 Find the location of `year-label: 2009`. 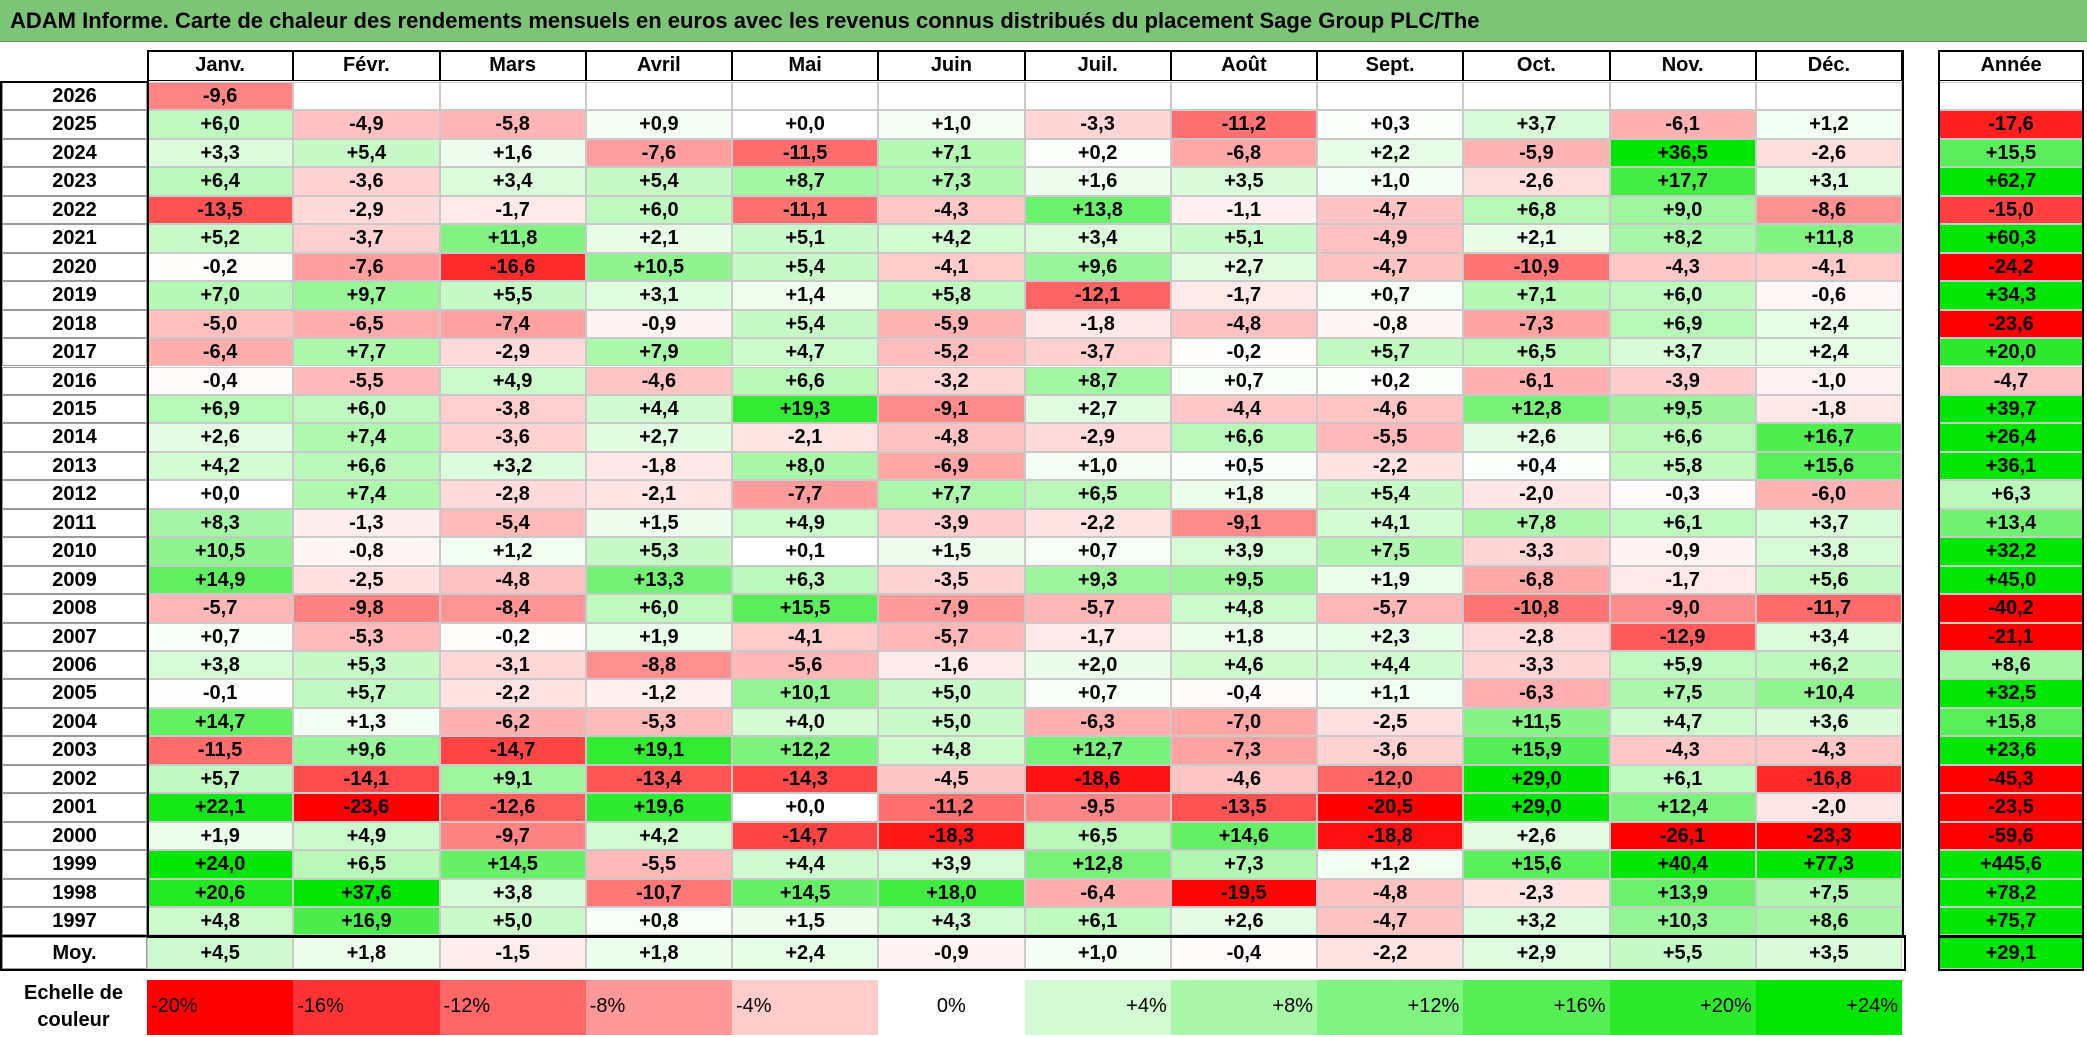

year-label: 2009 is located at coordinates (74, 580).